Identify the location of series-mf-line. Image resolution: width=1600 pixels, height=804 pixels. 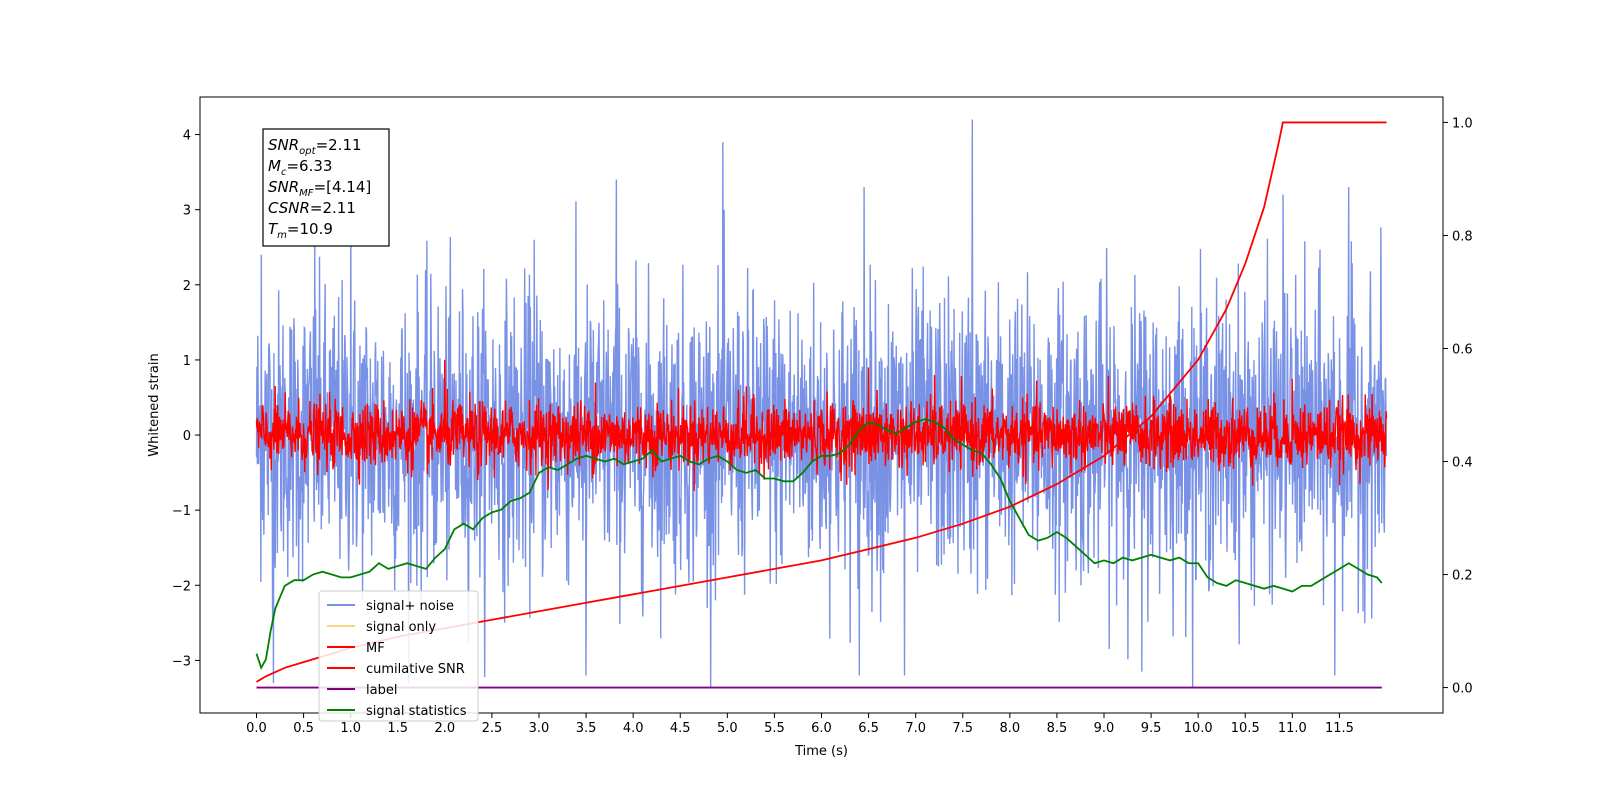
(821, 425).